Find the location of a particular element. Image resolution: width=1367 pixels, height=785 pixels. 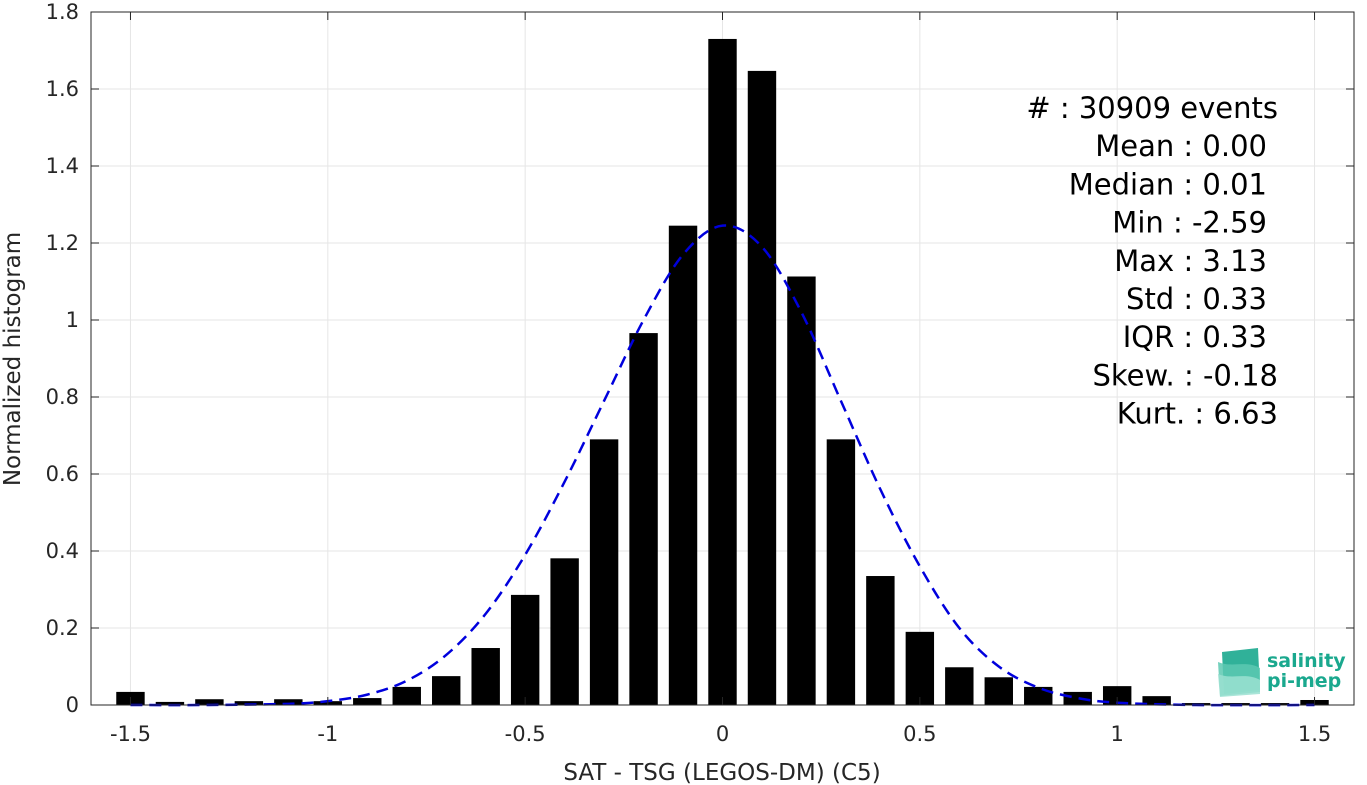

y-tick-label: 0.6 is located at coordinates (62, 474).